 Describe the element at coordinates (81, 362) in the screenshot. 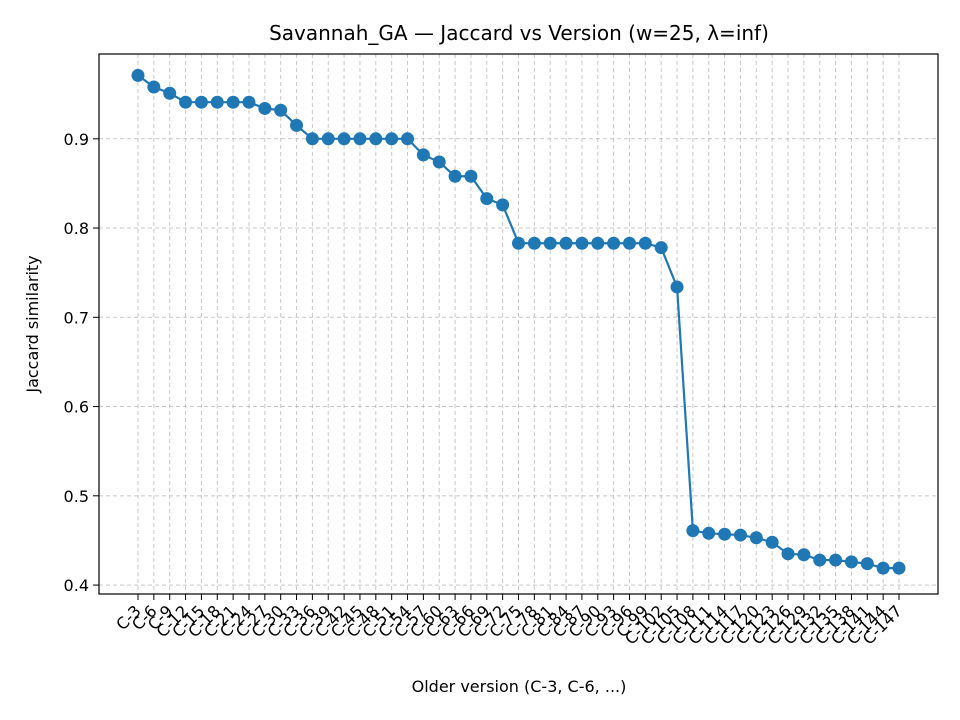

I see `y-axis: 0.4 0.5 0.6 0.7 0.8 0.9` at that location.